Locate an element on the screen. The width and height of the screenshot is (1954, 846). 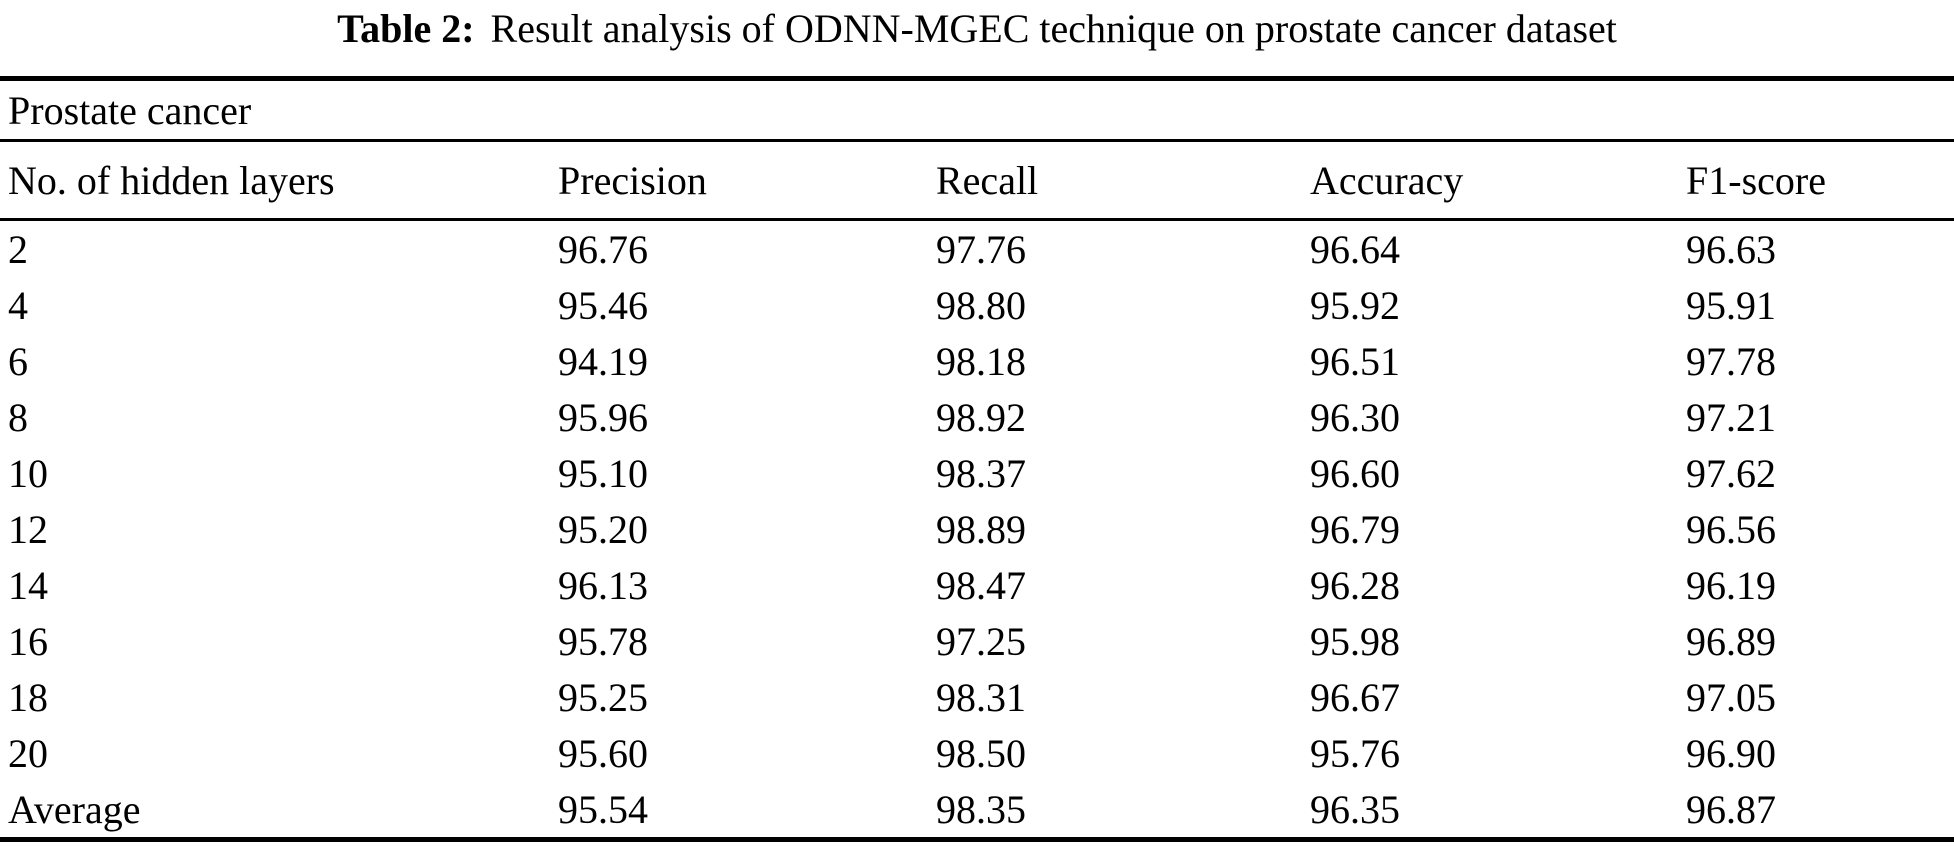
group-header-label: Prostate cancer is located at coordinates (977, 110).